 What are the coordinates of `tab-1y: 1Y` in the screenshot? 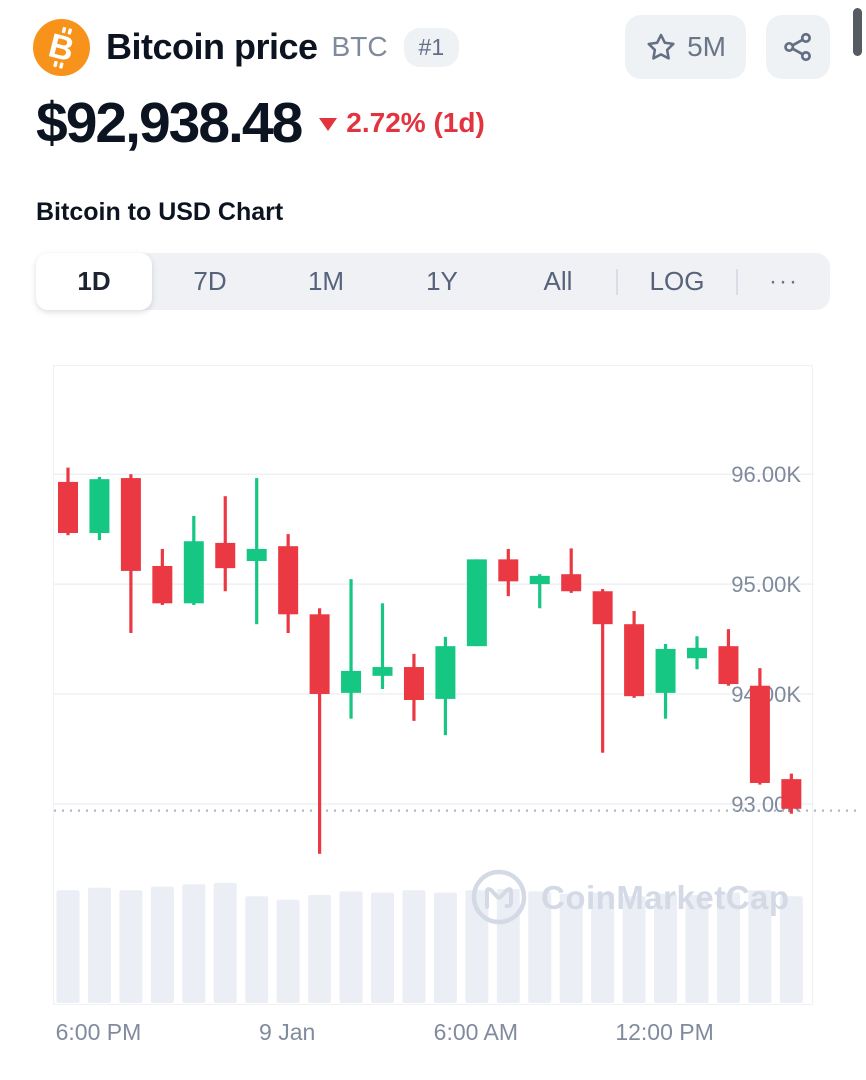 It's located at (442, 281).